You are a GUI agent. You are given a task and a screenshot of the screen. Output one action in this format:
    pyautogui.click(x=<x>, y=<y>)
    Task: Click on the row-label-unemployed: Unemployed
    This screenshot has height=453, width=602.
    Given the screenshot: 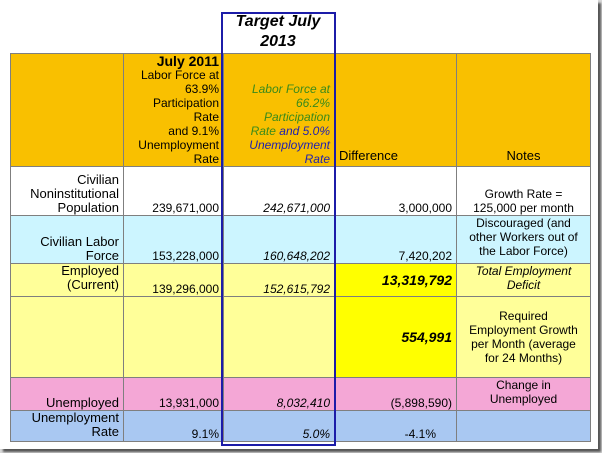 What is the action you would take?
    pyautogui.click(x=67, y=394)
    